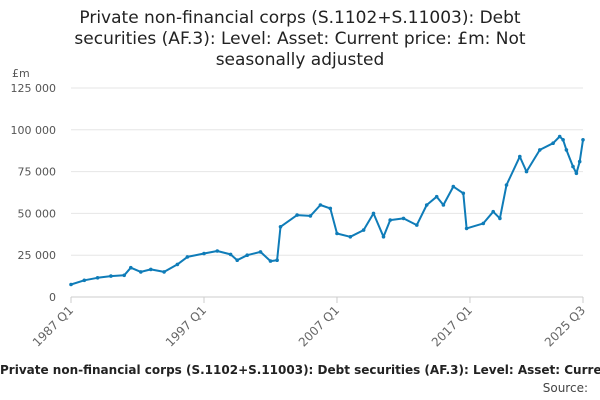 This screenshot has height=400, width=600. Describe the element at coordinates (52, 297) in the screenshot. I see `y-tick-label: 0` at that location.